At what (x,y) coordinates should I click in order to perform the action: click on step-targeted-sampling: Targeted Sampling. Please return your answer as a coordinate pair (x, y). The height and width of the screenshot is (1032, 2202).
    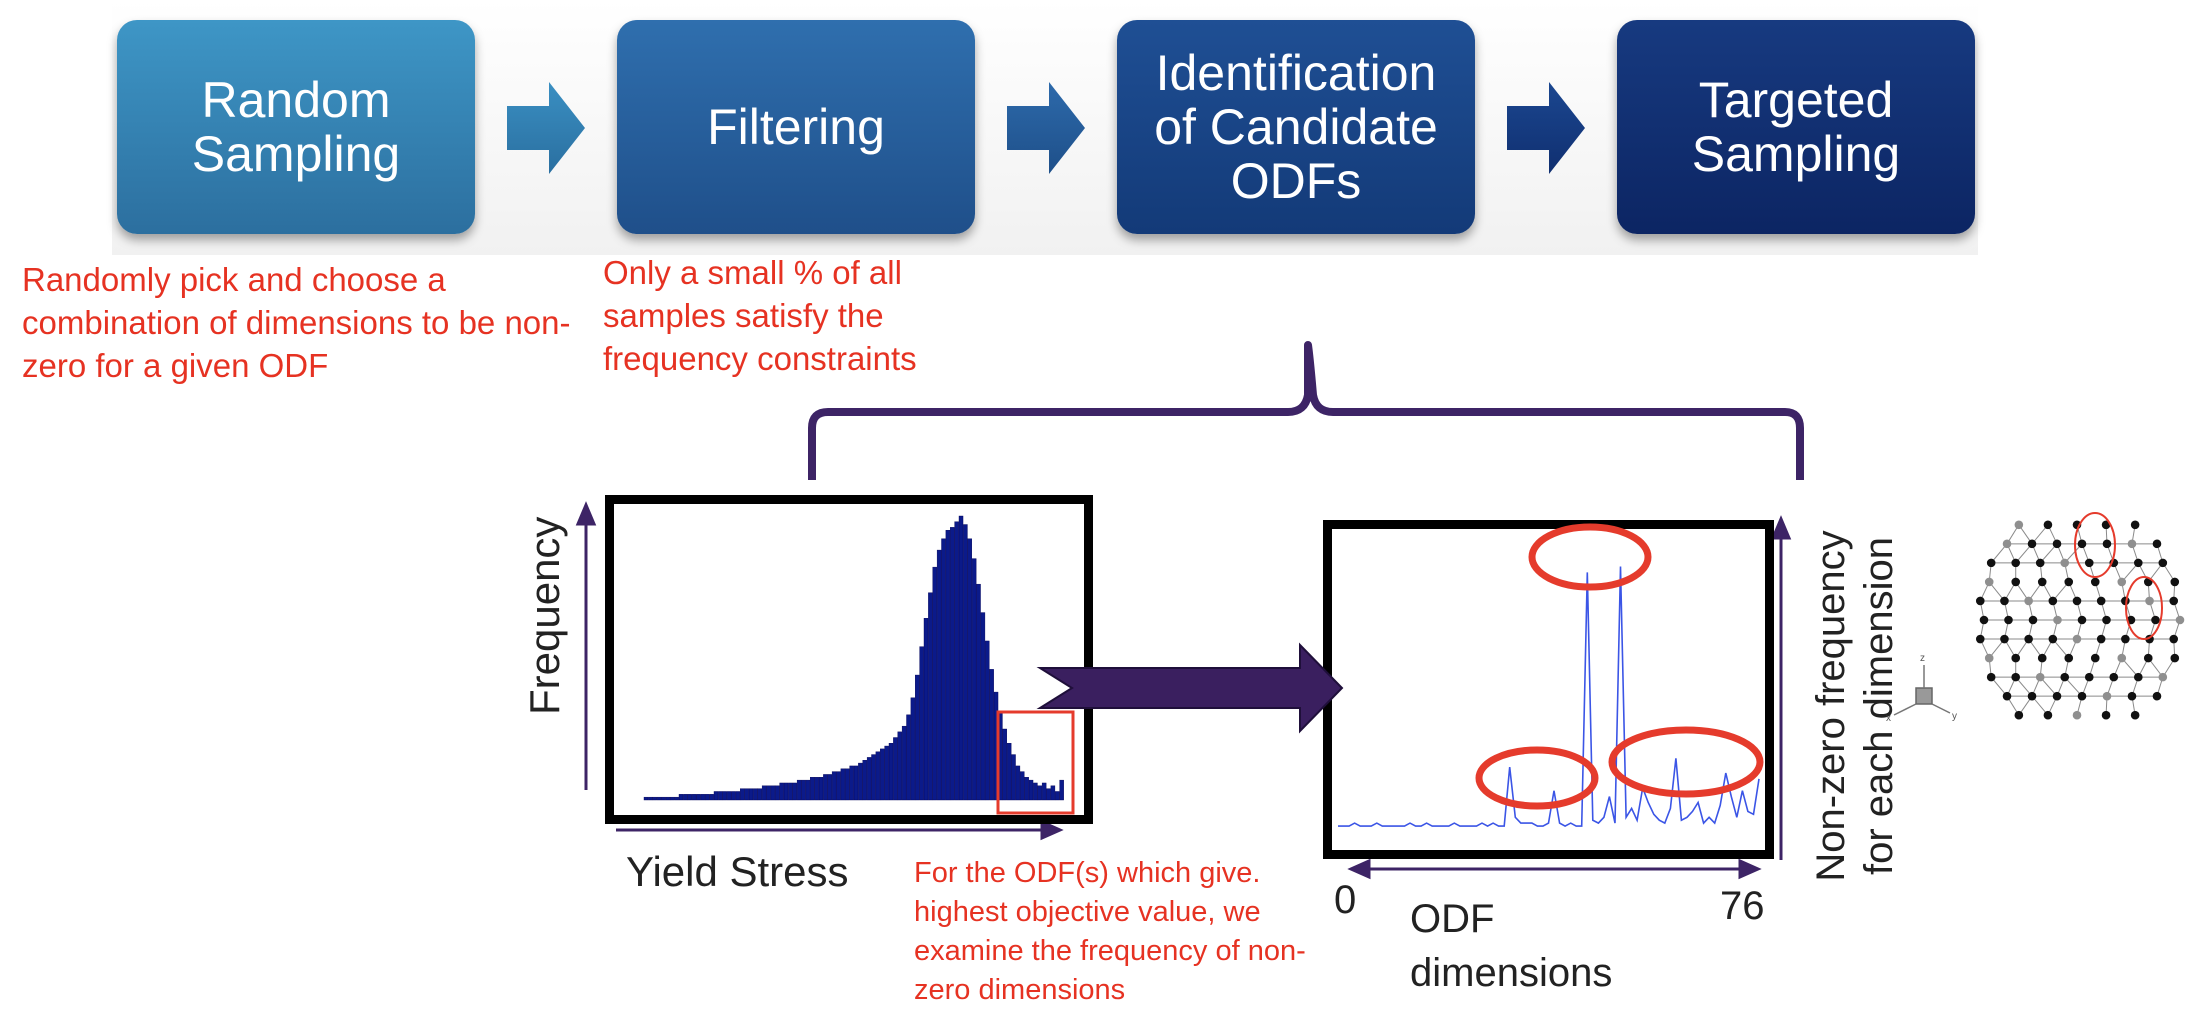
    Looking at the image, I should click on (1796, 127).